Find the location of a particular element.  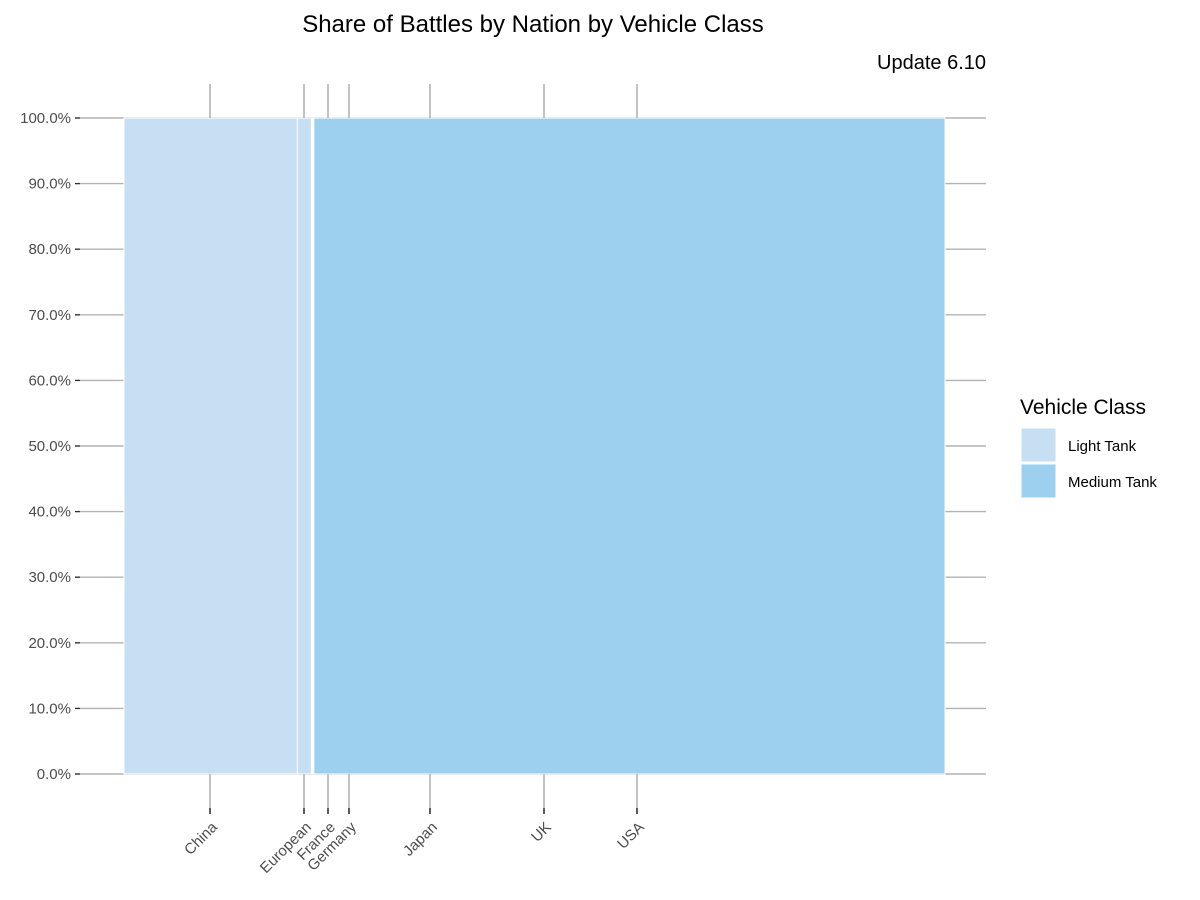

y-tick-label: 20.0% is located at coordinates (49, 643).